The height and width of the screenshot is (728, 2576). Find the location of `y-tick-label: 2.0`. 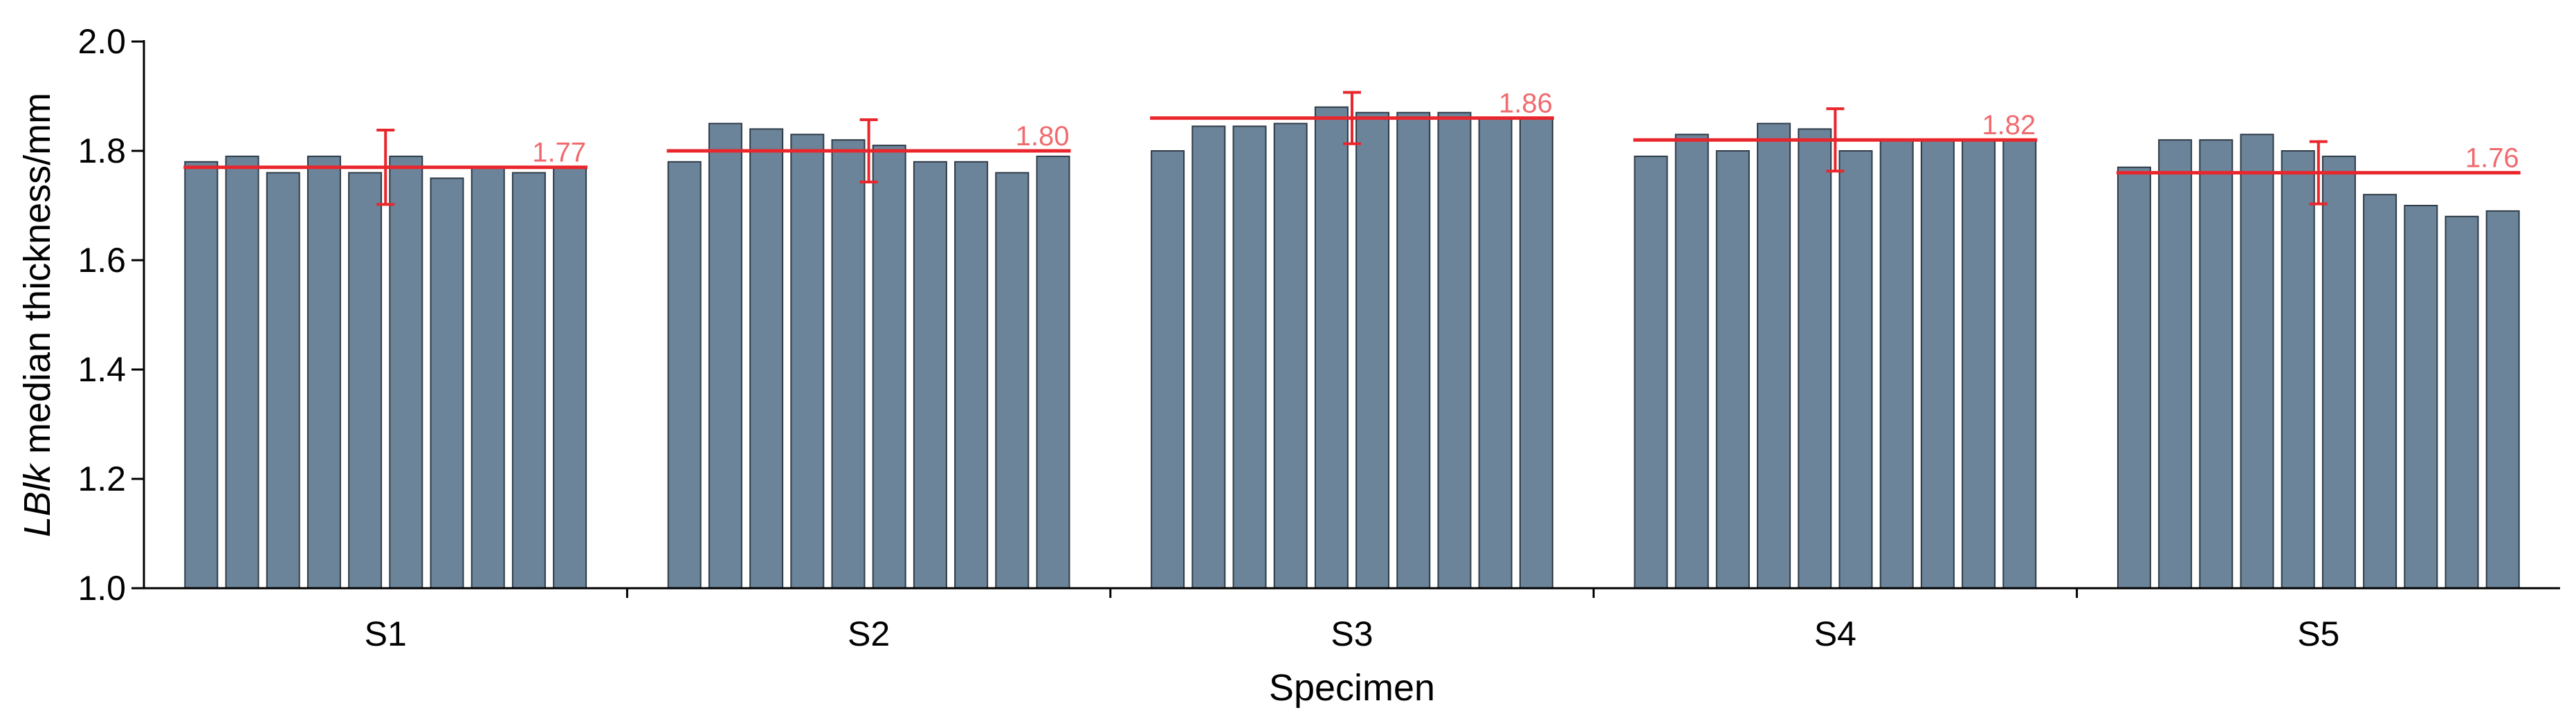

y-tick-label: 2.0 is located at coordinates (102, 41).